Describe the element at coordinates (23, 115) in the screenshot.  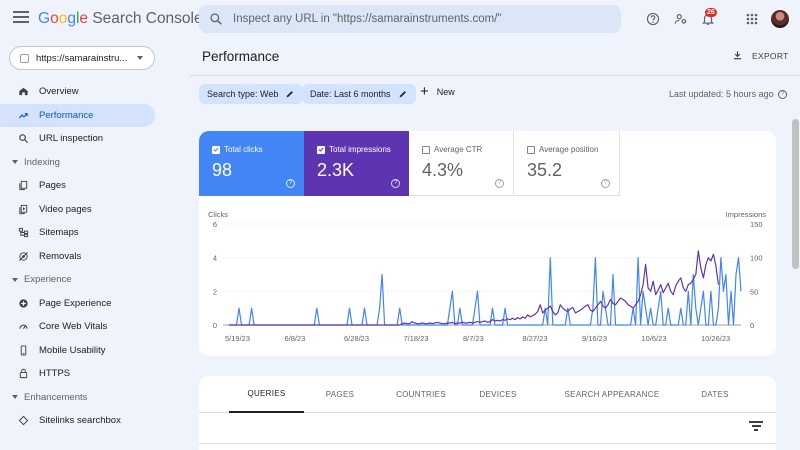
I see `trending-up-icon` at that location.